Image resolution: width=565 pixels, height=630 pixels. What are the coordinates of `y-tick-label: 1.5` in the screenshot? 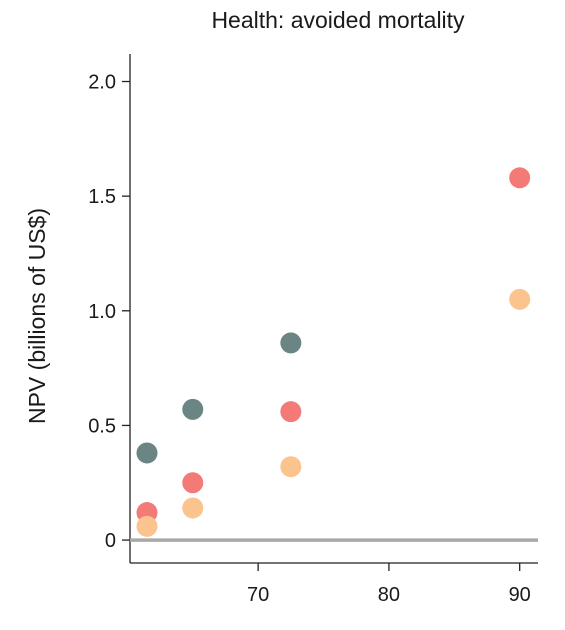 It's located at (102, 197).